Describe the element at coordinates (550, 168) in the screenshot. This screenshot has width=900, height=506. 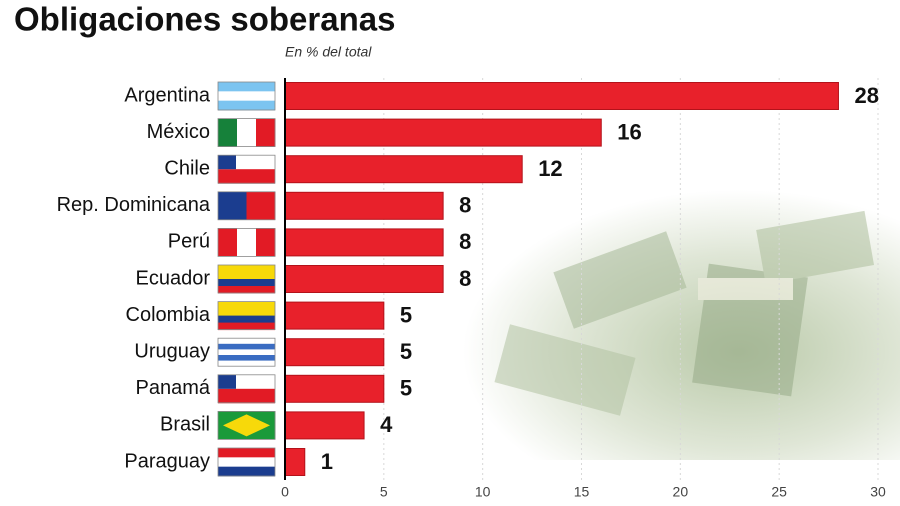
I see `value-label: 12` at that location.